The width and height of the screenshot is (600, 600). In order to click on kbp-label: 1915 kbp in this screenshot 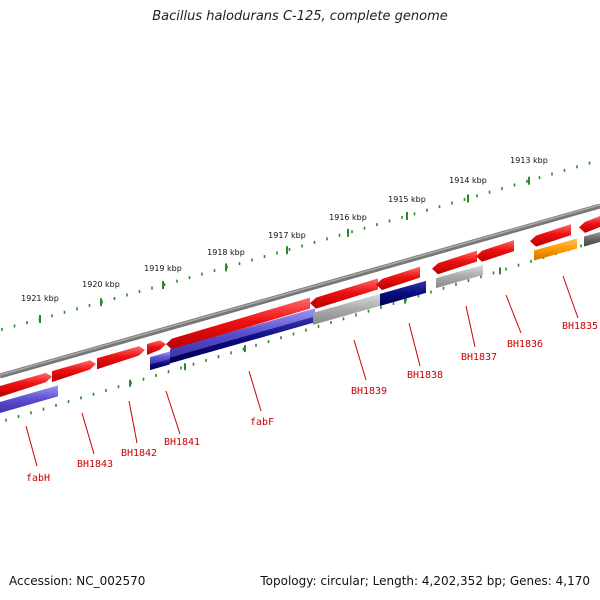, I will do `click(407, 199)`.